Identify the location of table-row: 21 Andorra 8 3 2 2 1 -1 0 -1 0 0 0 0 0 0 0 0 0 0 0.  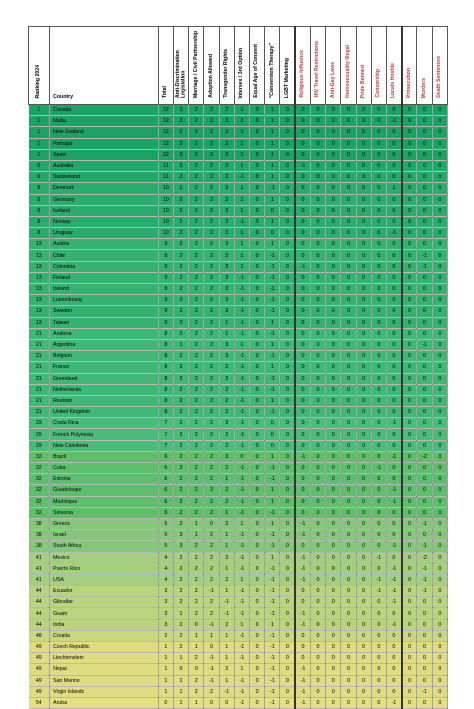
(238, 333).